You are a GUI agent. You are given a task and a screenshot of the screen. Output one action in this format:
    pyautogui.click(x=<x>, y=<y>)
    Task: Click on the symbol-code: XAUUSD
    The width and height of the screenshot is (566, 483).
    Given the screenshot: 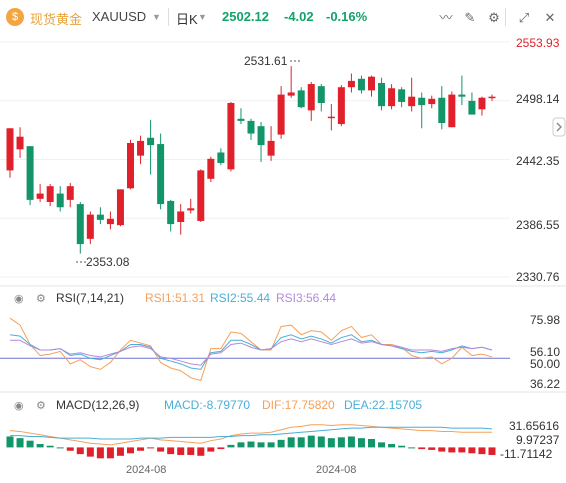 What is the action you would take?
    pyautogui.click(x=119, y=16)
    